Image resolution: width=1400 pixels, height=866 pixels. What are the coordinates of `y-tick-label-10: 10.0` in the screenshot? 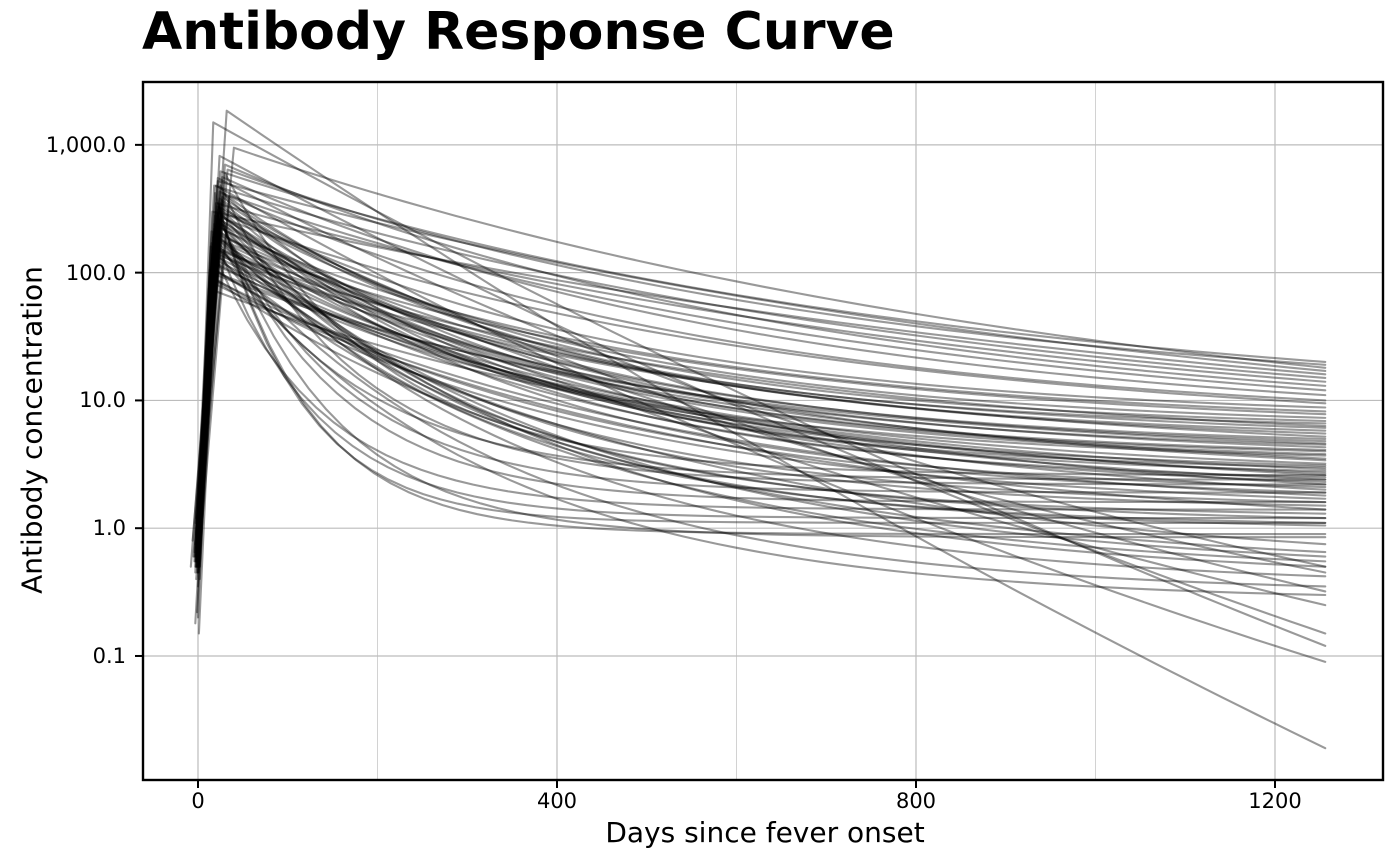 It's located at (102, 400).